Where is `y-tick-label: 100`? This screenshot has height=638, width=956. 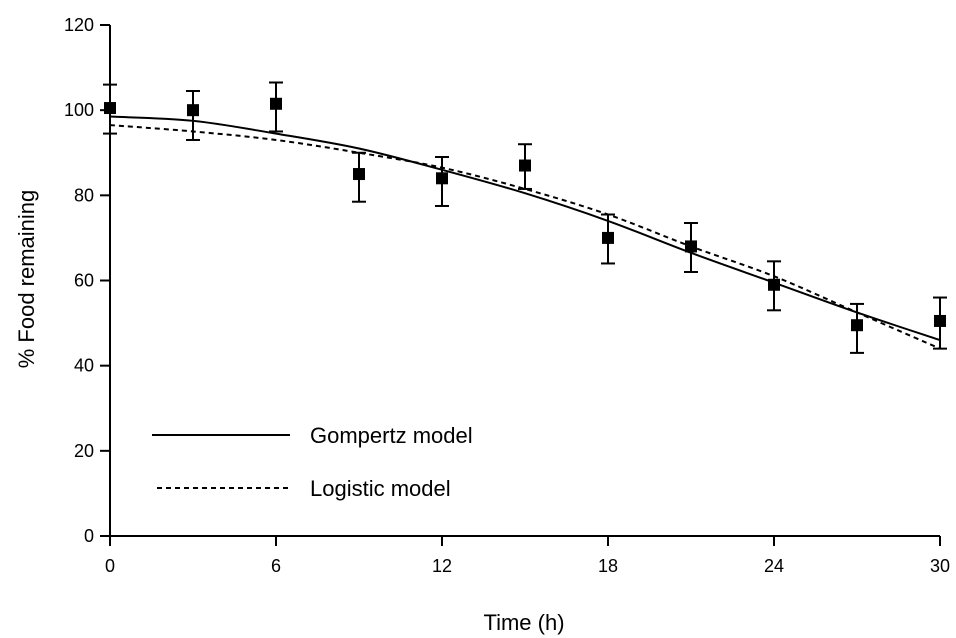 y-tick-label: 100 is located at coordinates (79, 110).